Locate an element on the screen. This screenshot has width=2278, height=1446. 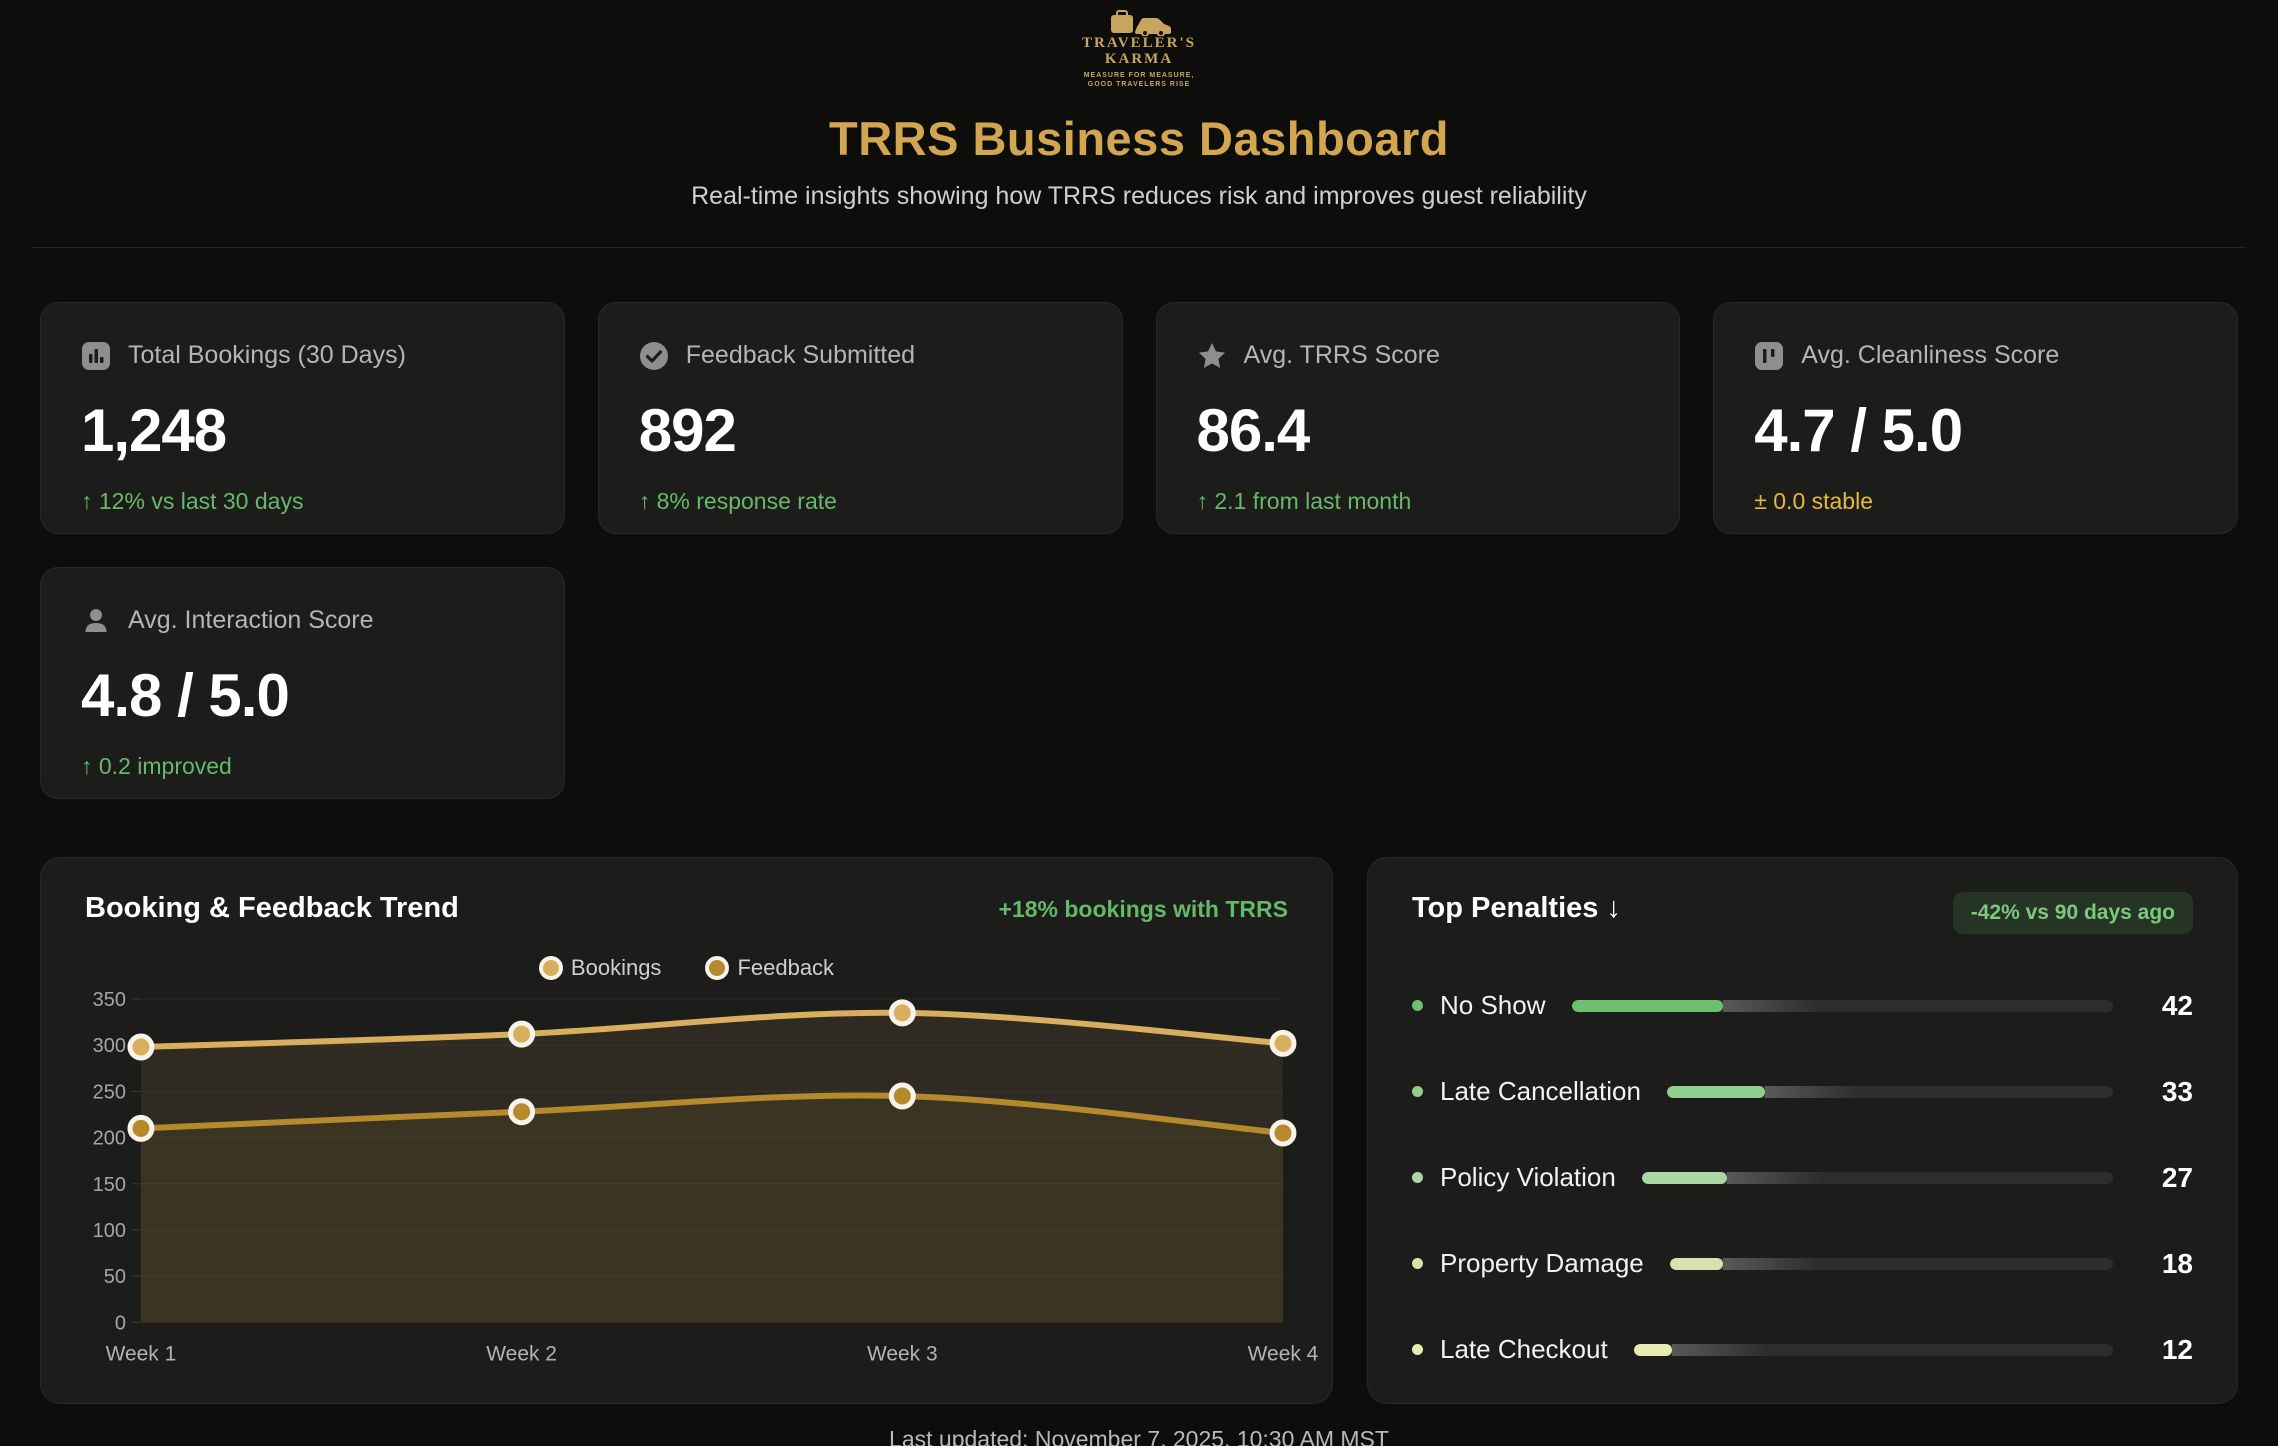
penalty-row: Property Damage 18 is located at coordinates (1802, 1264).